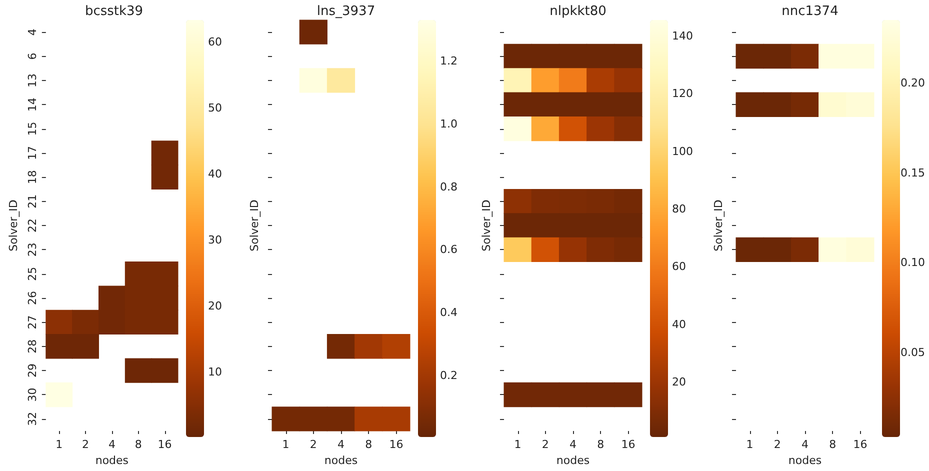  What do you see at coordinates (32, 201) in the screenshot?
I see `y-tick-label: 21` at bounding box center [32, 201].